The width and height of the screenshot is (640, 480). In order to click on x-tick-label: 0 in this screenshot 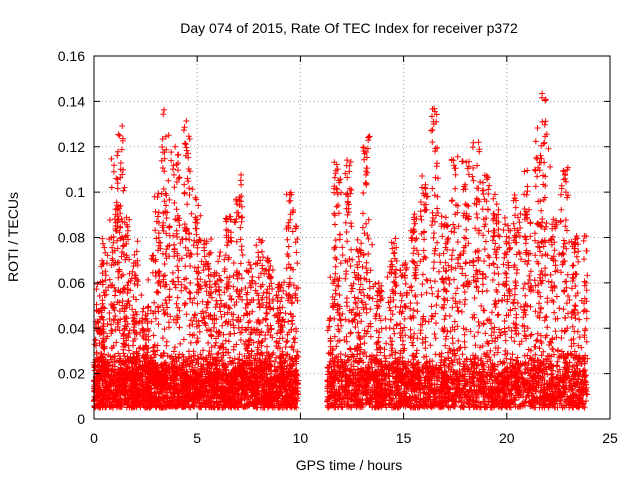, I will do `click(94, 438)`.